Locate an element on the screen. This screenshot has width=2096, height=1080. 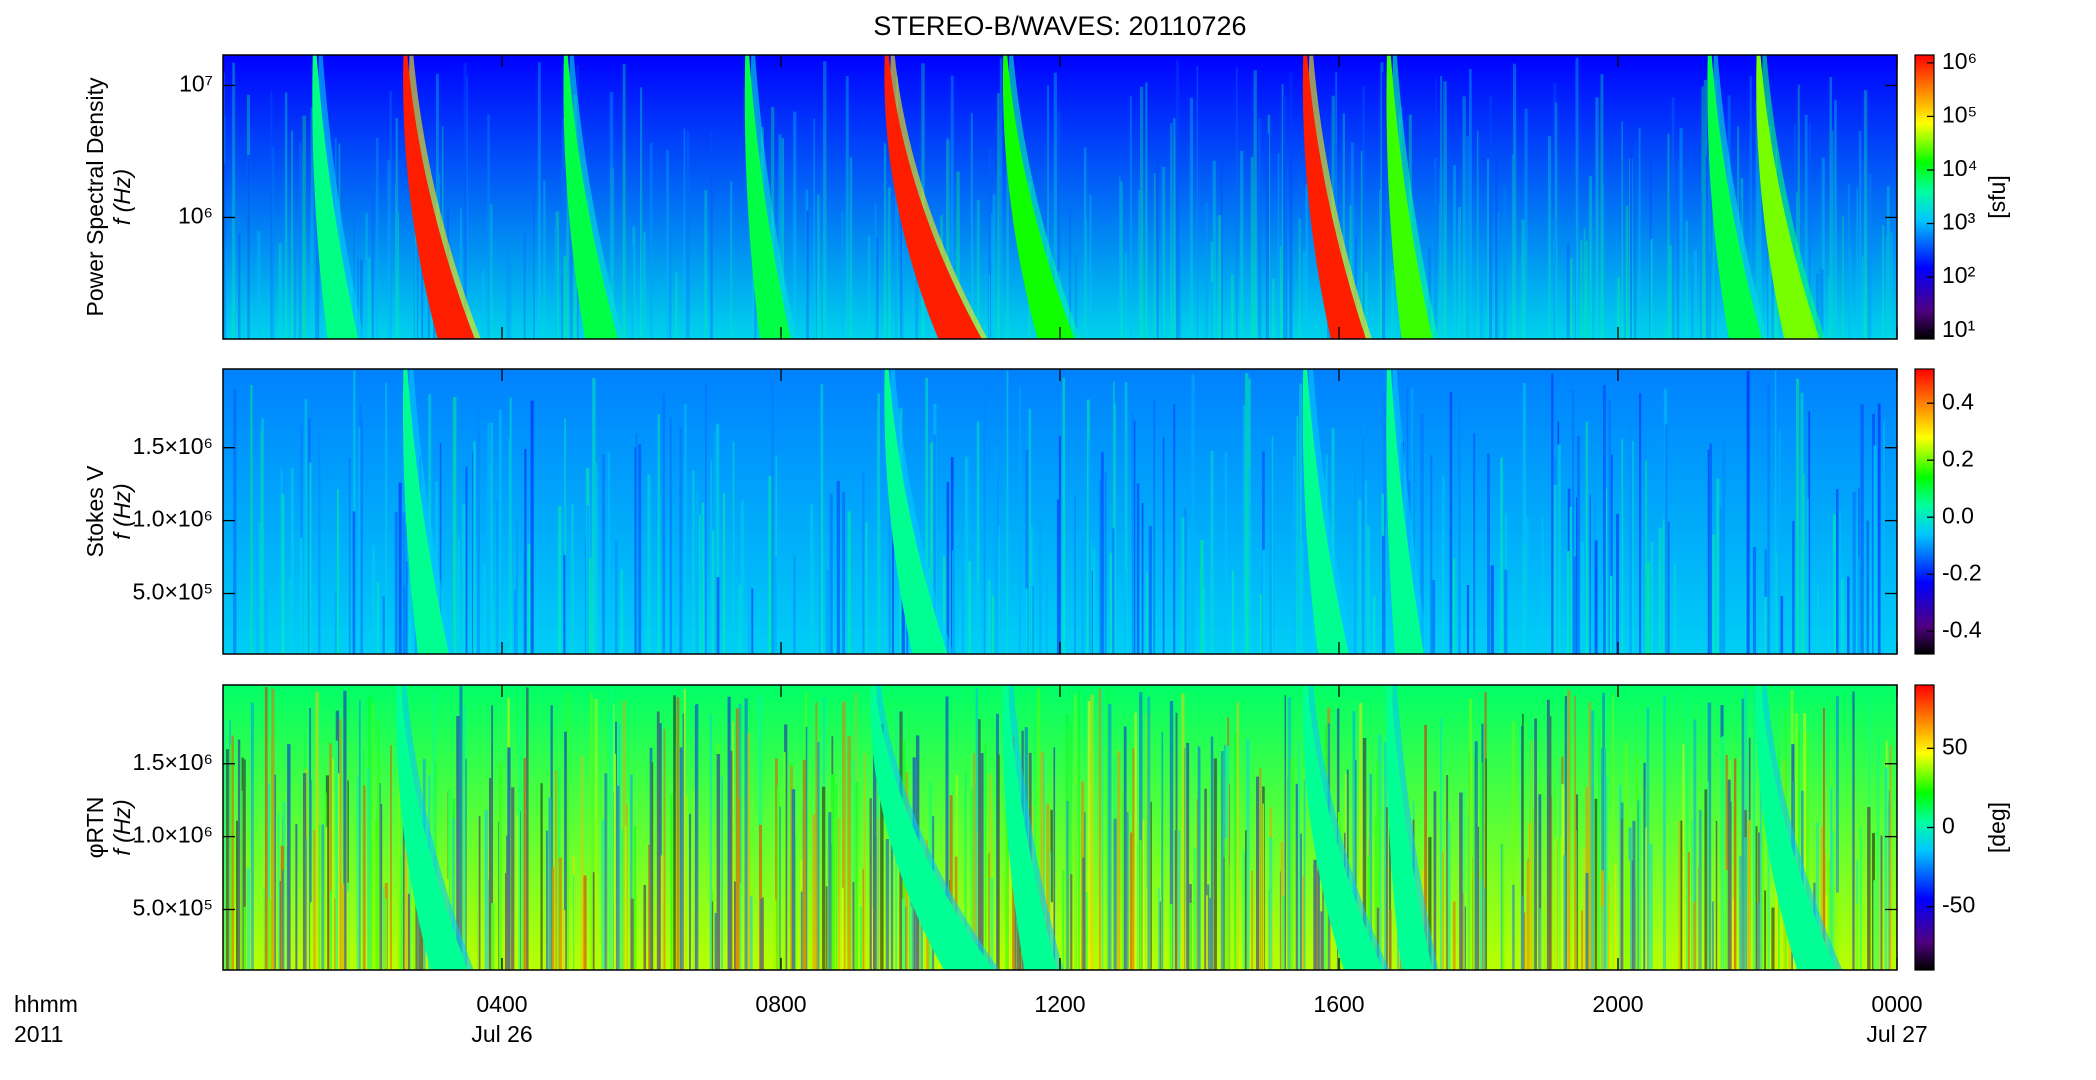
burst is located at coordinates (432, 827).